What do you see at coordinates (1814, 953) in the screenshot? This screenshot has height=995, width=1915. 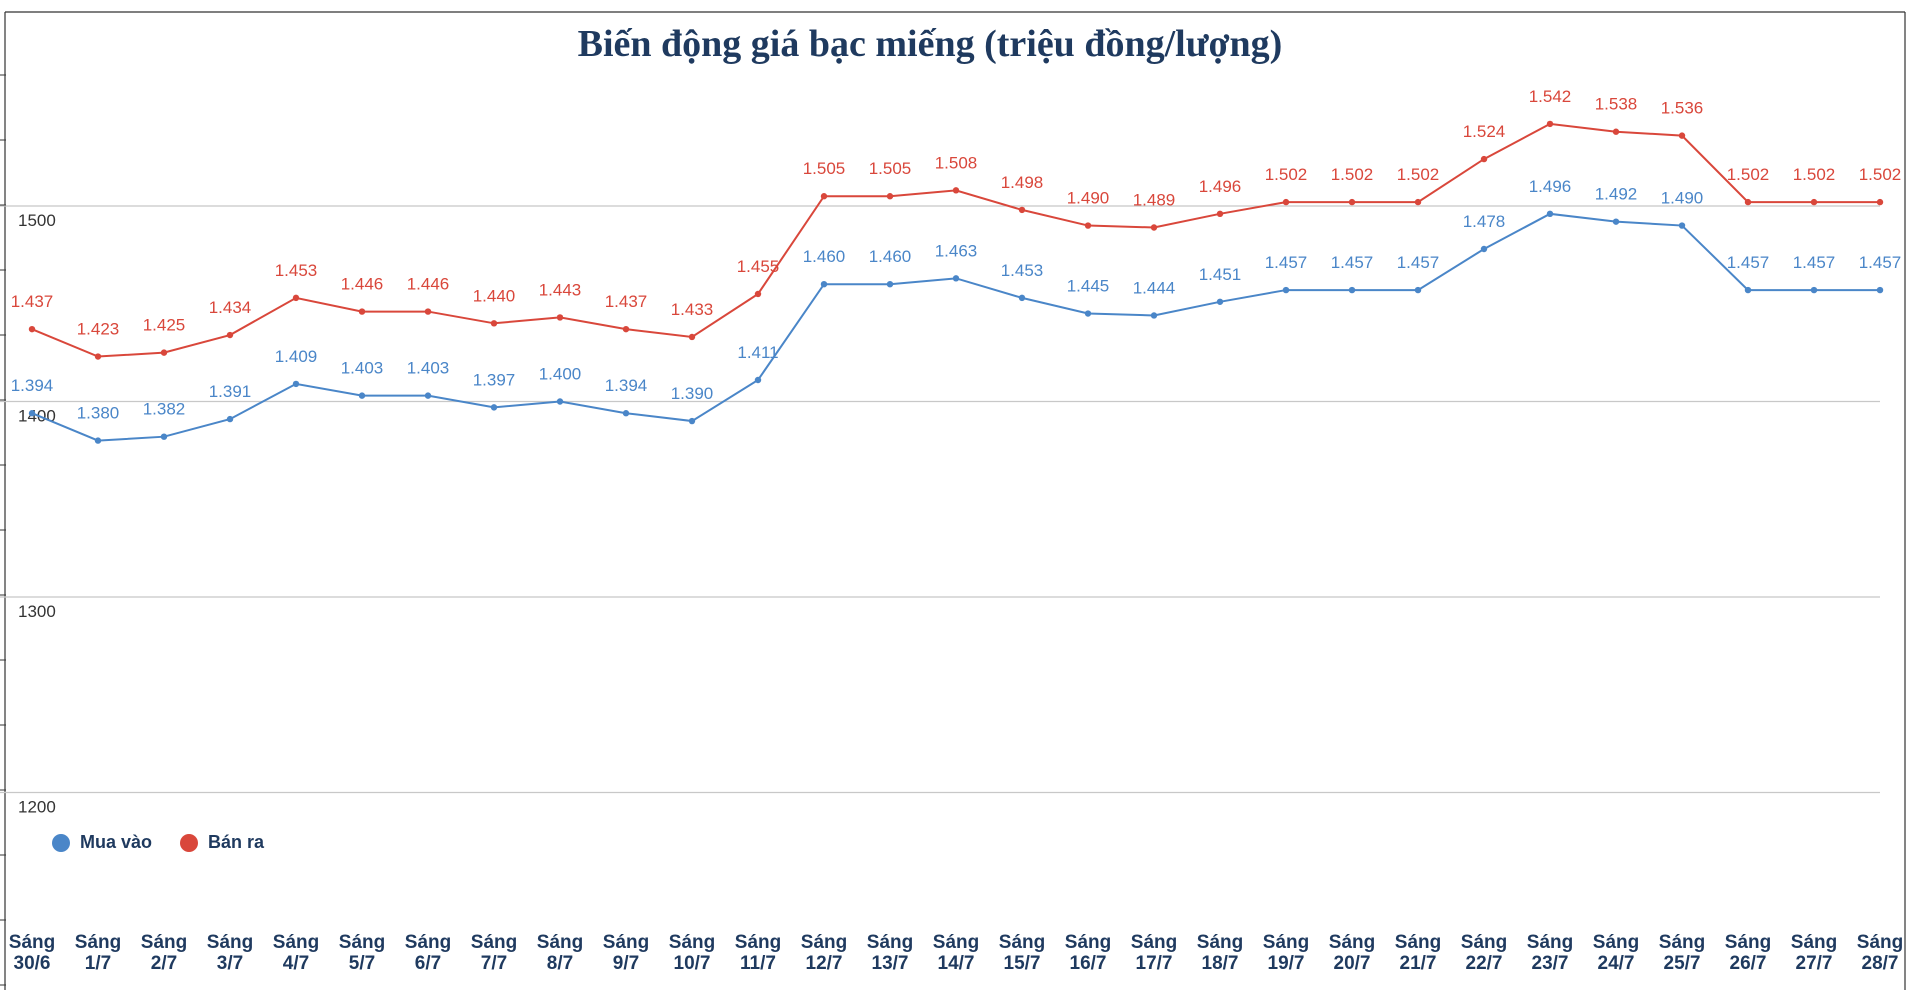 I see `x-tick-label: Sáng 27/7` at bounding box center [1814, 953].